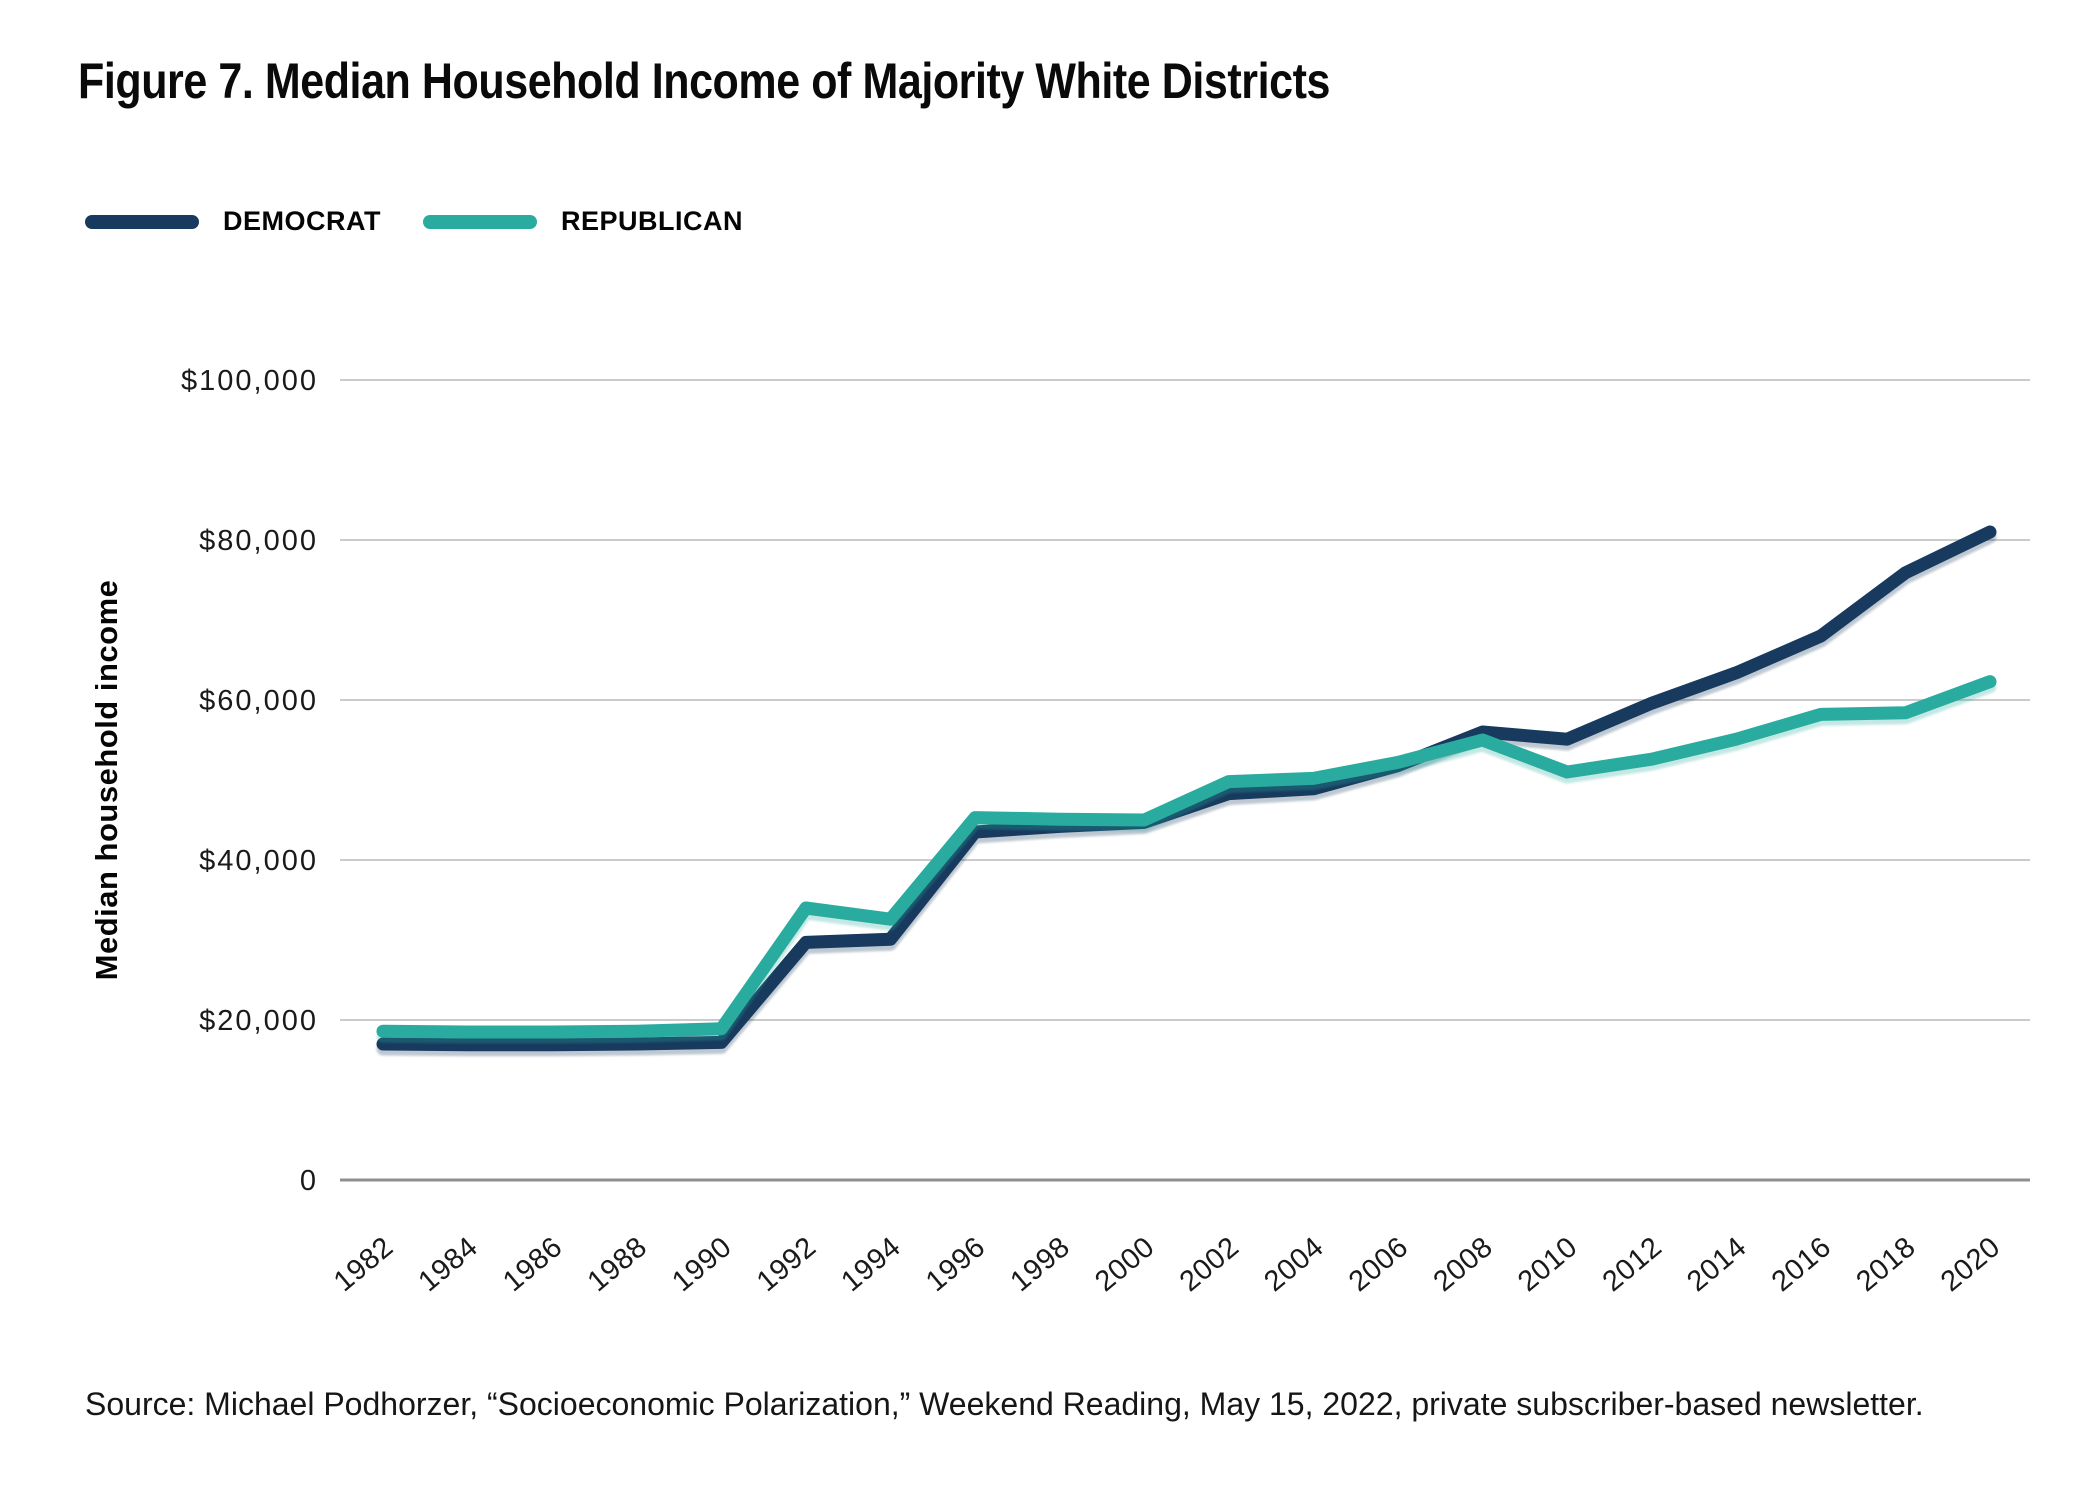  I want to click on republican-line-swatch, so click(479, 221).